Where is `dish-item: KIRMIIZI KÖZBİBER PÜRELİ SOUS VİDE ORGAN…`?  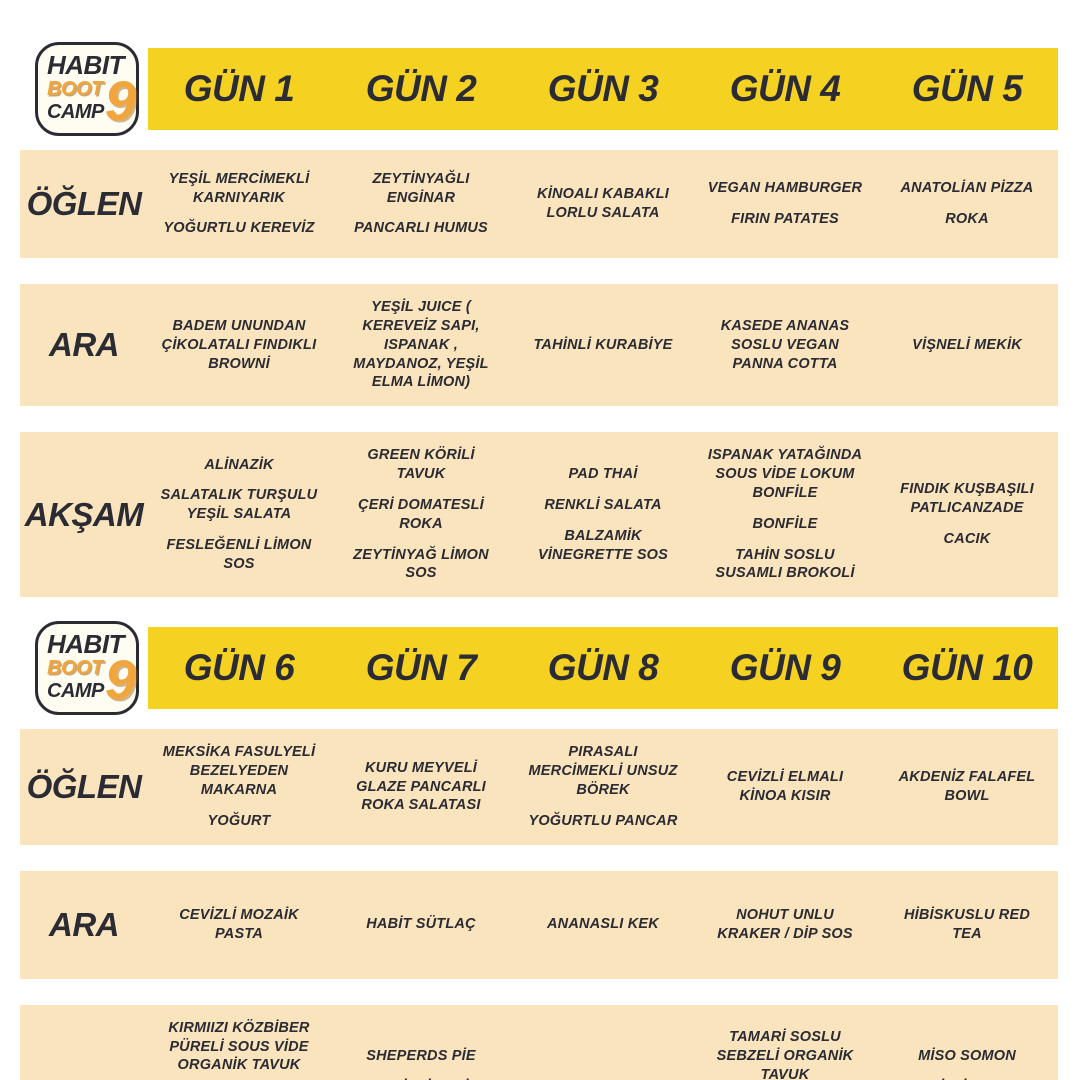 dish-item: KIRMIIZI KÖZBİBER PÜRELİ SOUS VİDE ORGAN… is located at coordinates (239, 1046).